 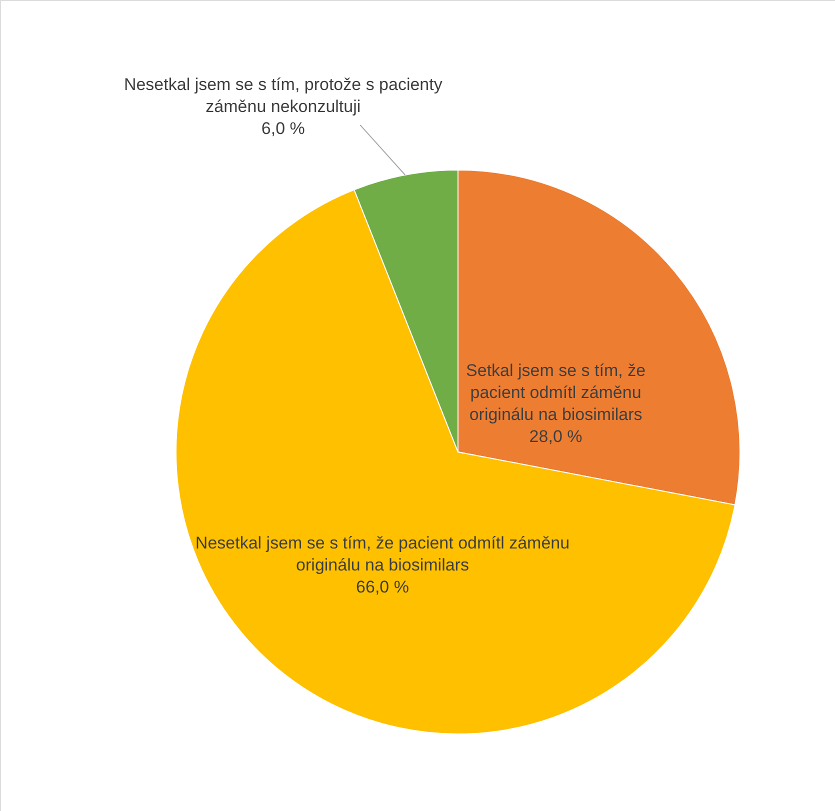 What do you see at coordinates (283, 95) in the screenshot?
I see `slice-label: Nesetkal jsem se s tím, protože s pacienty záměnu nekonzultuji` at bounding box center [283, 95].